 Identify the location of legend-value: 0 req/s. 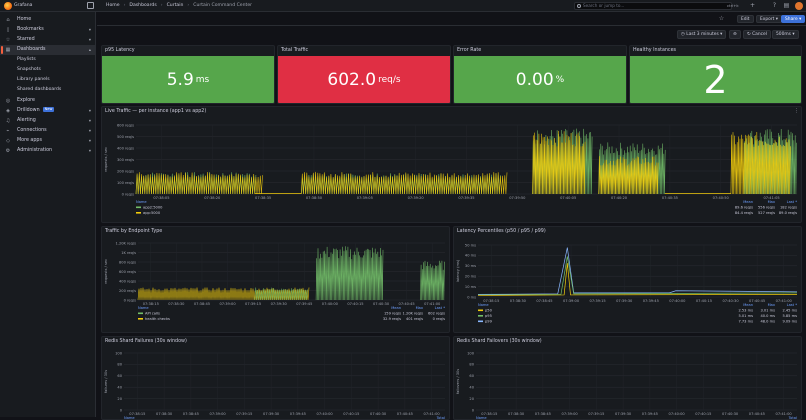
(439, 319).